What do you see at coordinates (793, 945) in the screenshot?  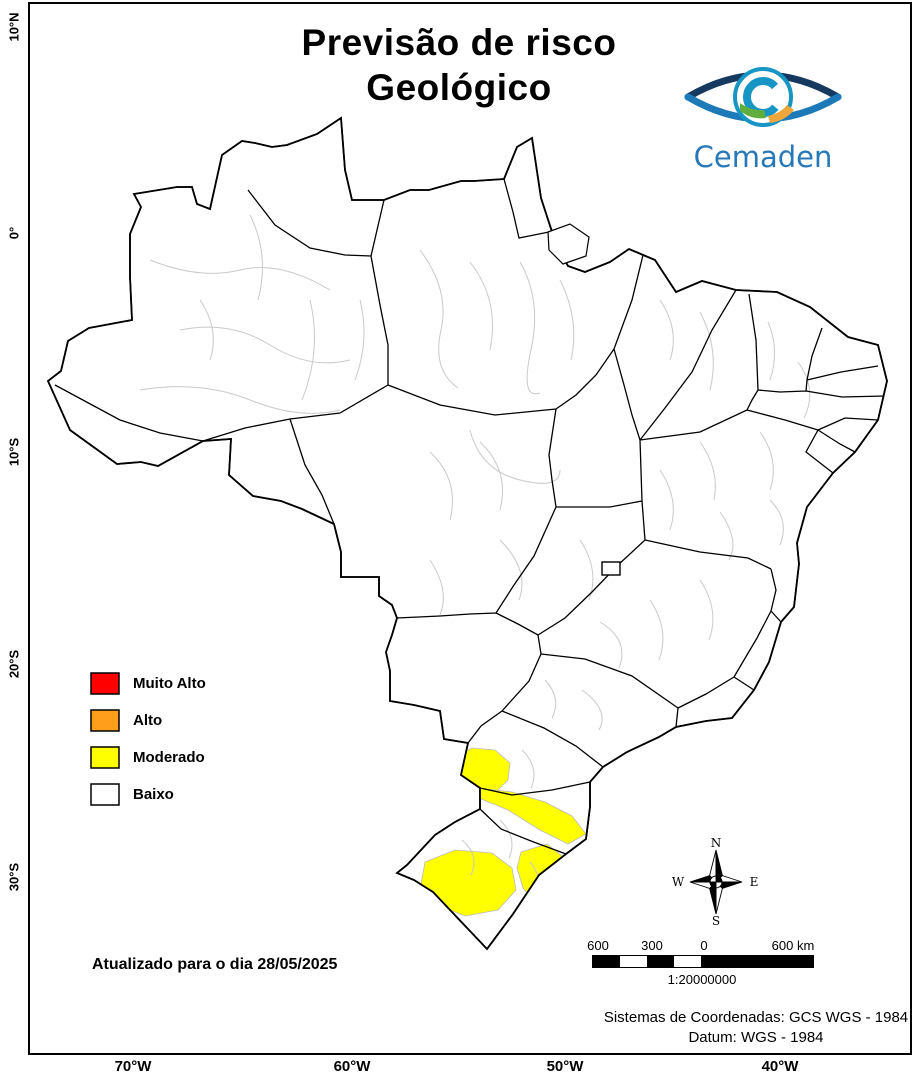 I see `scale-label-600-km: 600 km` at bounding box center [793, 945].